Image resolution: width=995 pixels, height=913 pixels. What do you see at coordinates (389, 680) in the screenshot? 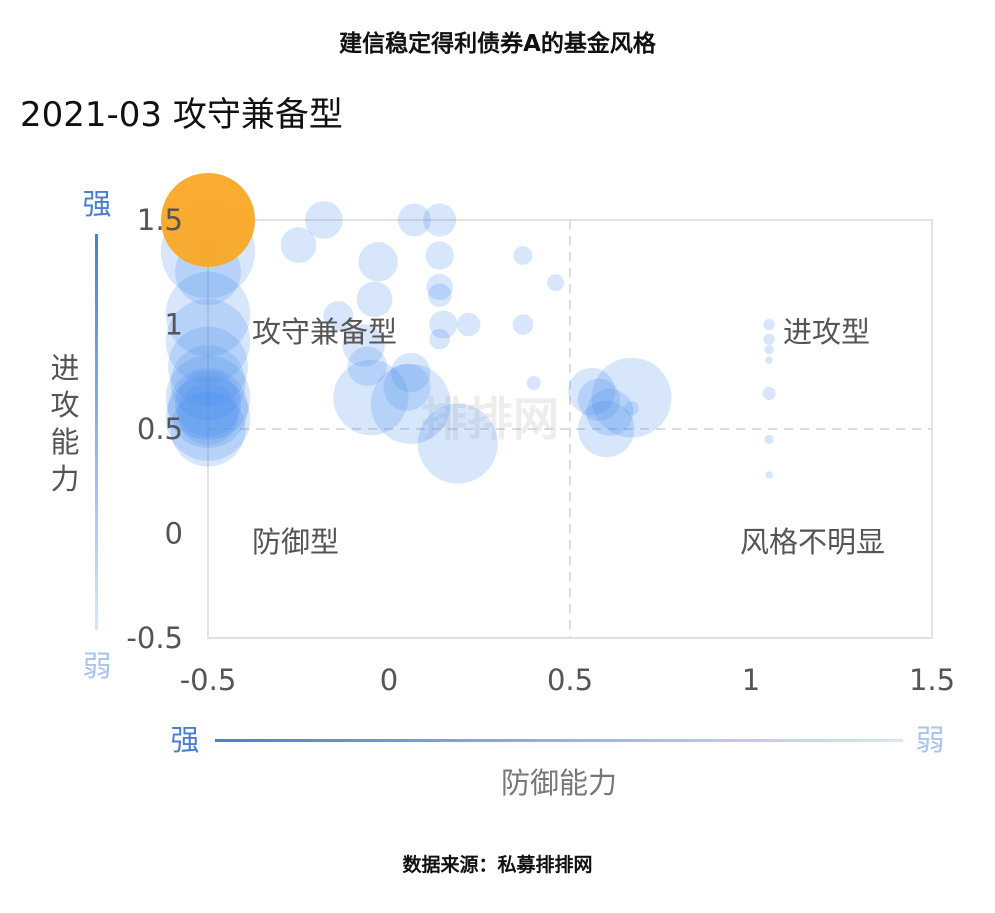
I see `x-tick-label: 0` at bounding box center [389, 680].